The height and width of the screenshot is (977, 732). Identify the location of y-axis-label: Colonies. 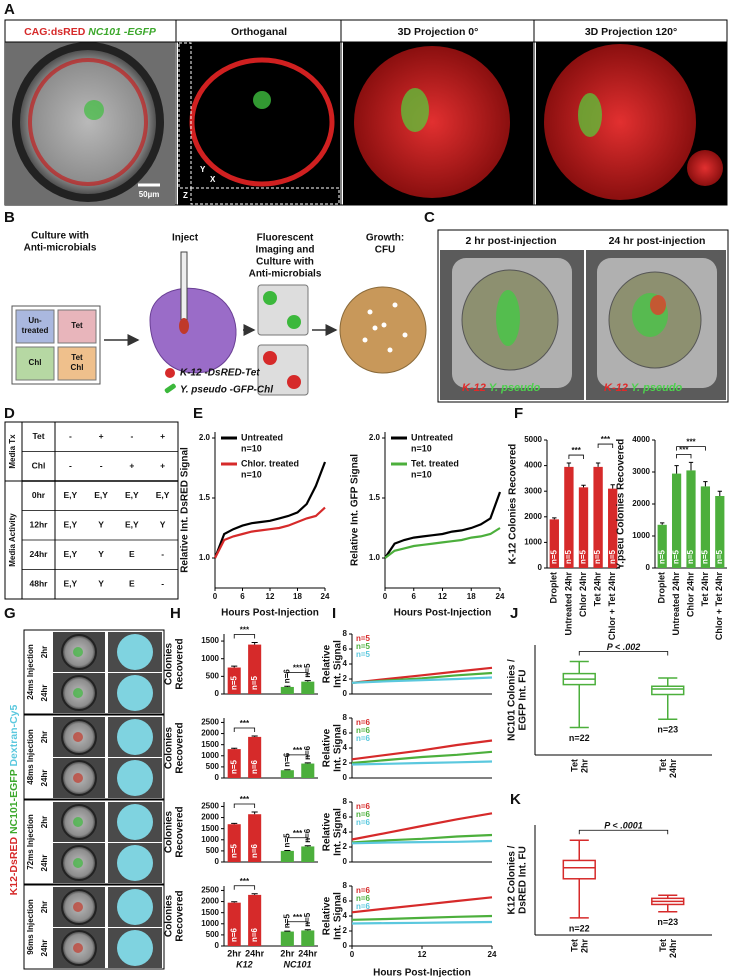
(169, 747).